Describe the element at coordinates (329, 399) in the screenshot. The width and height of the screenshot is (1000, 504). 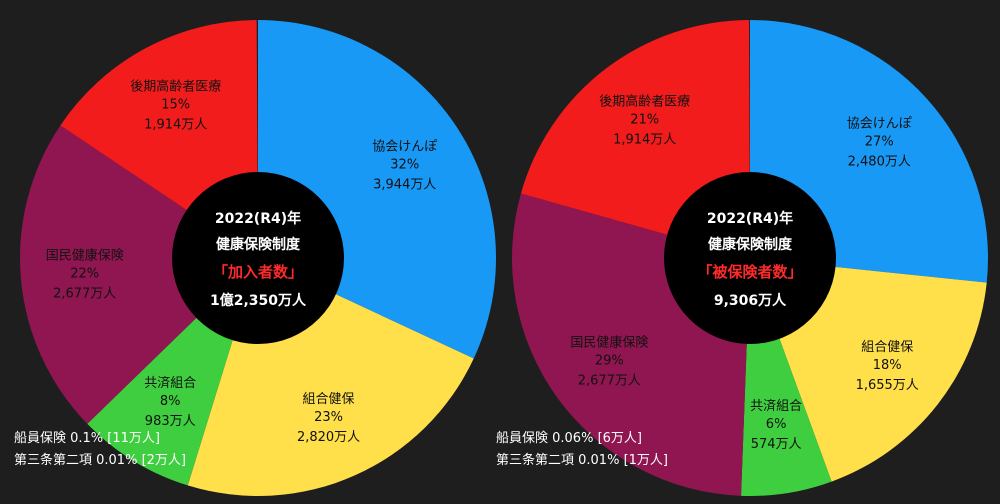
I see `left-label-kumiai-kenpo-name: 組合健保` at that location.